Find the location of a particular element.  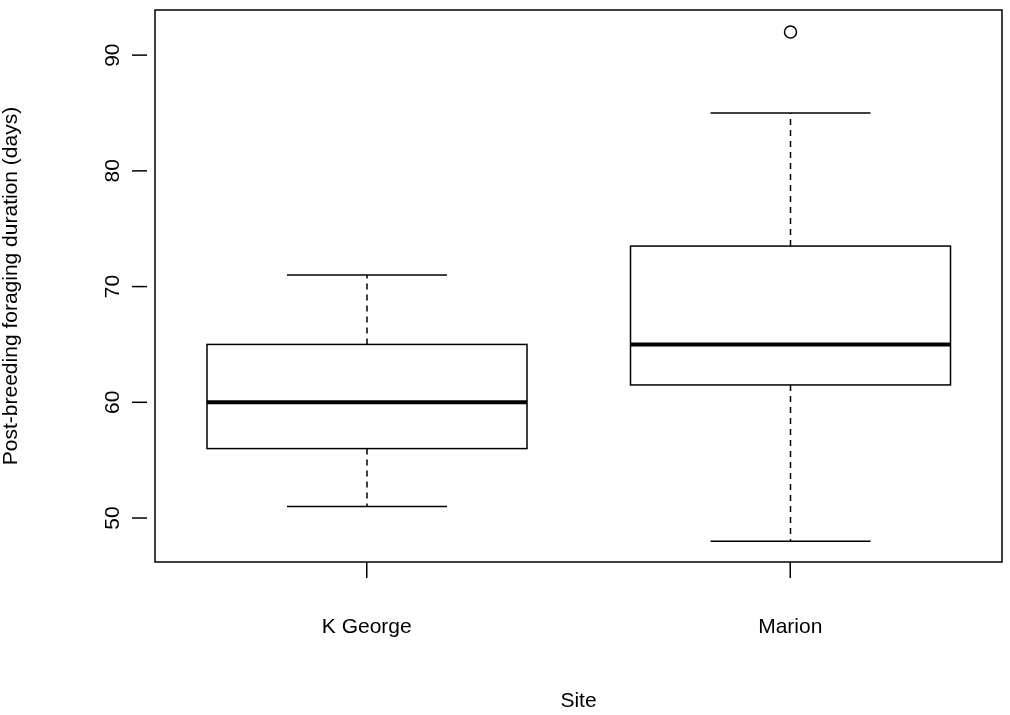

y-tick-label: 50 is located at coordinates (111, 518).